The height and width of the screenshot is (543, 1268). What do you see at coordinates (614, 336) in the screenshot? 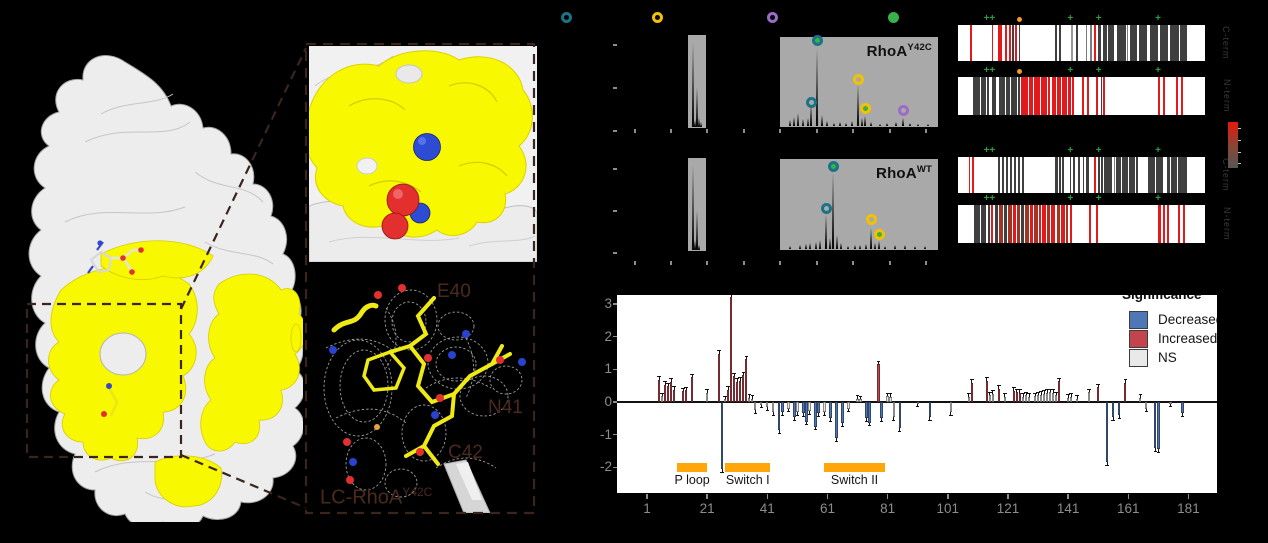
I see `y-tick` at bounding box center [614, 336].